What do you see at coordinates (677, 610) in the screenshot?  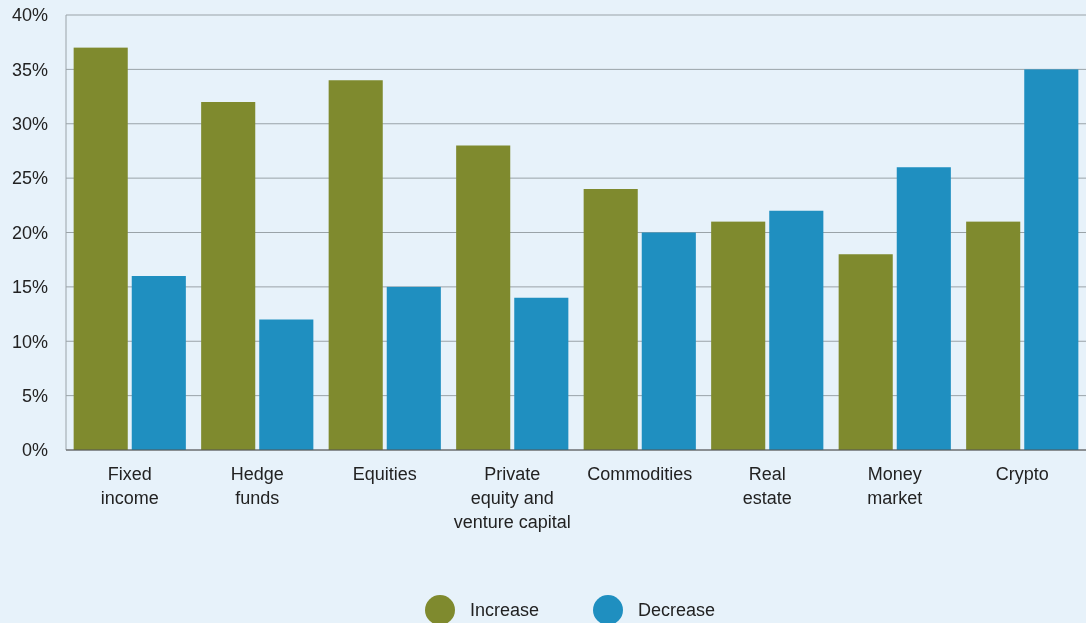 I see `legend-label: Decrease` at bounding box center [677, 610].